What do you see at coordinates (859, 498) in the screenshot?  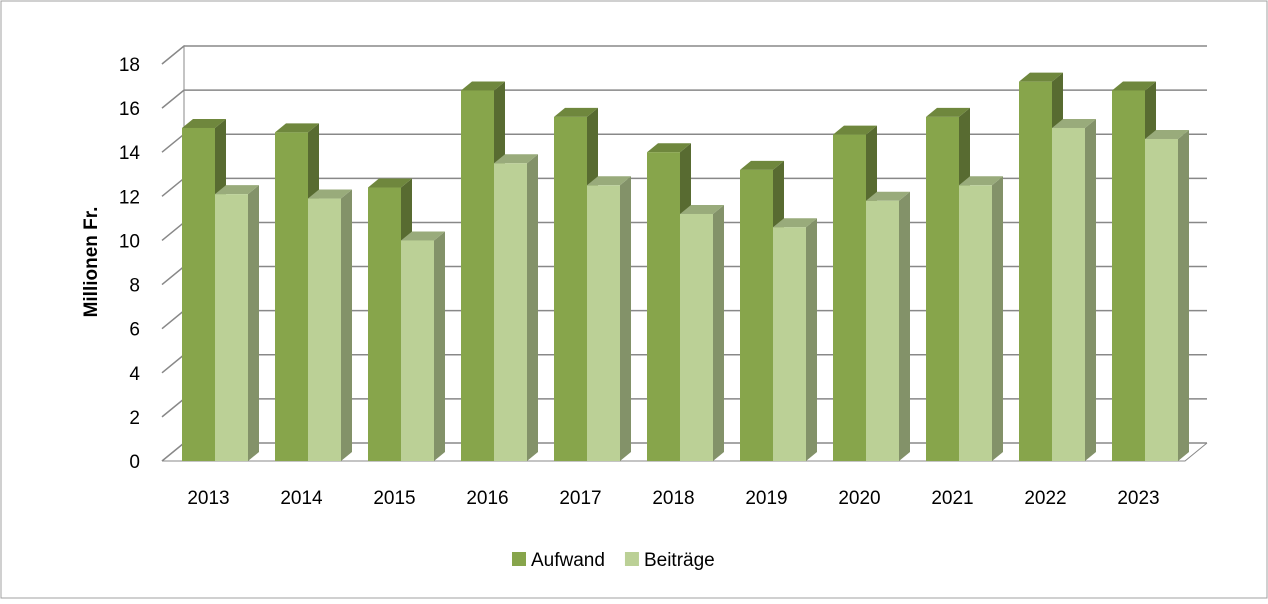 I see `x-tick-label: 2020` at bounding box center [859, 498].